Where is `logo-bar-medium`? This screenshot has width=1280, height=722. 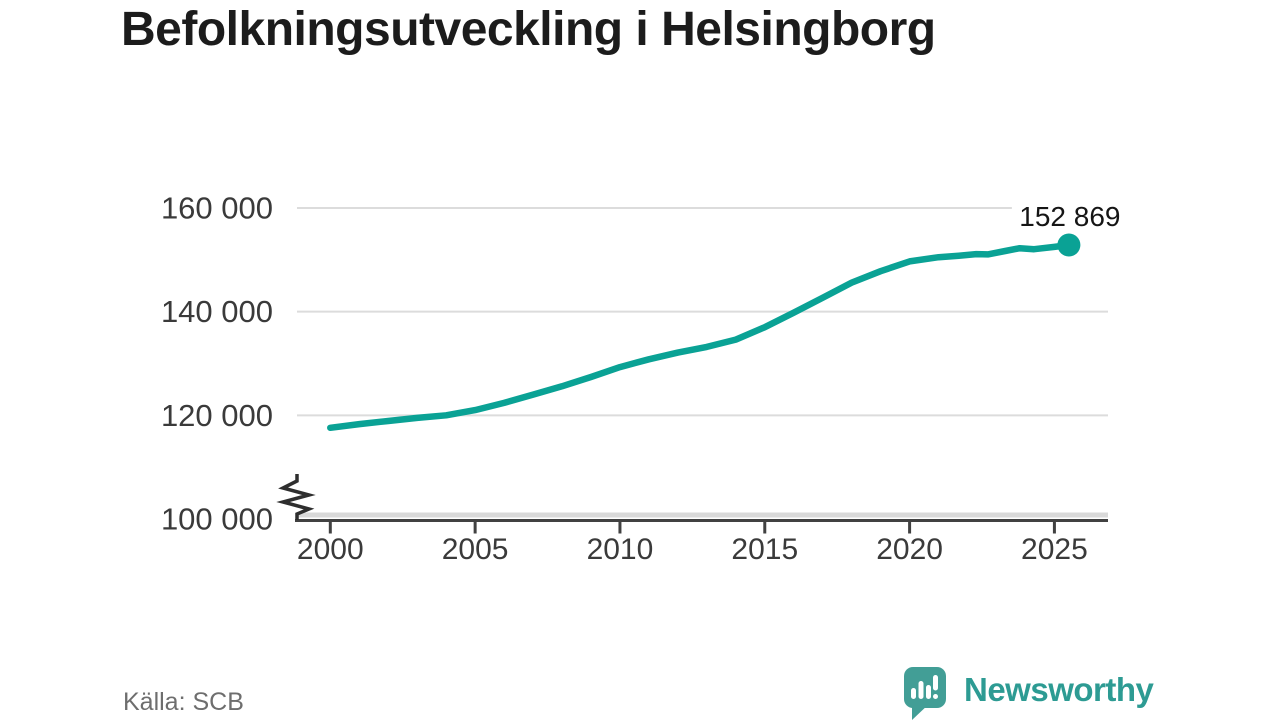
logo-bar-medium is located at coordinates (928, 692).